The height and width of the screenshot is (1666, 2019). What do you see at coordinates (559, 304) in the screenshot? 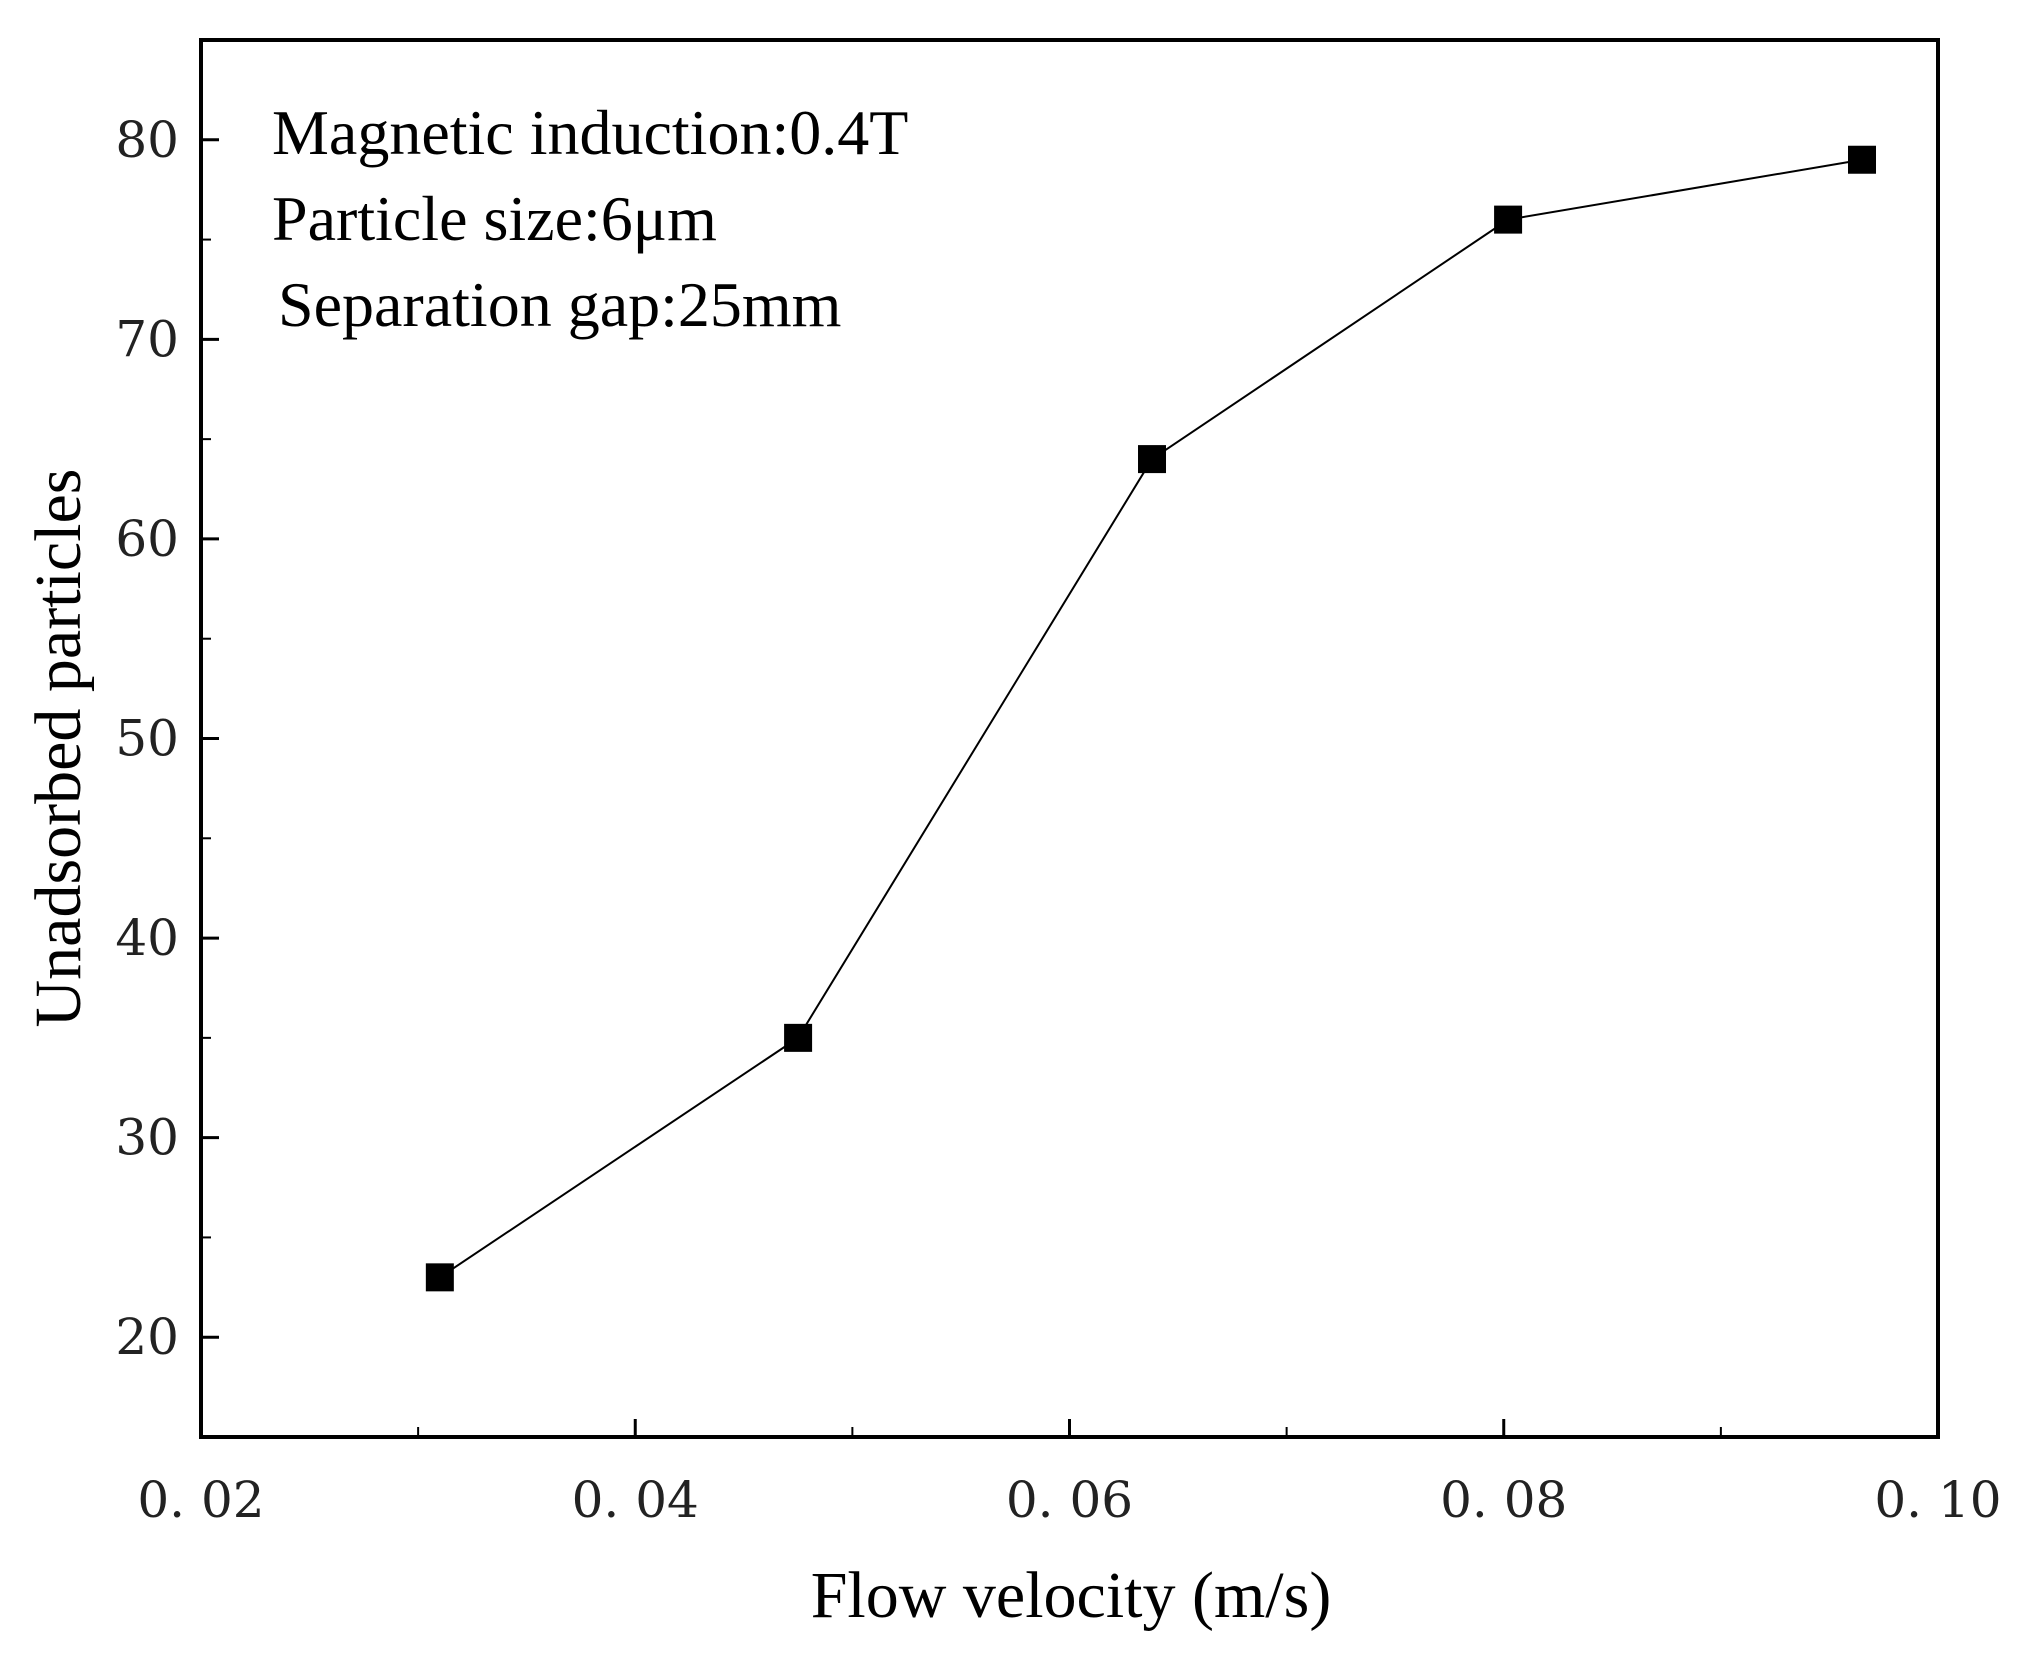
I see `annotation-separation-gap: Separation gap:25mm` at bounding box center [559, 304].